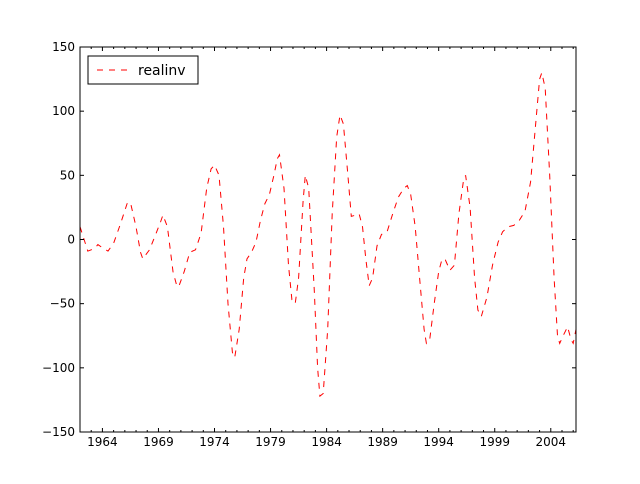  I want to click on x-tick-label: 1974, so click(214, 442).